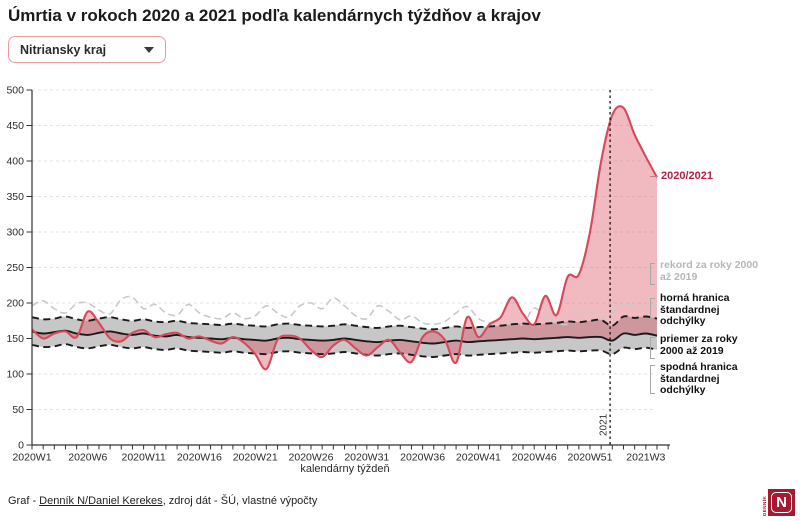 The width and height of the screenshot is (800, 521). What do you see at coordinates (15, 233) in the screenshot?
I see `y-tick-label: 300` at bounding box center [15, 233].